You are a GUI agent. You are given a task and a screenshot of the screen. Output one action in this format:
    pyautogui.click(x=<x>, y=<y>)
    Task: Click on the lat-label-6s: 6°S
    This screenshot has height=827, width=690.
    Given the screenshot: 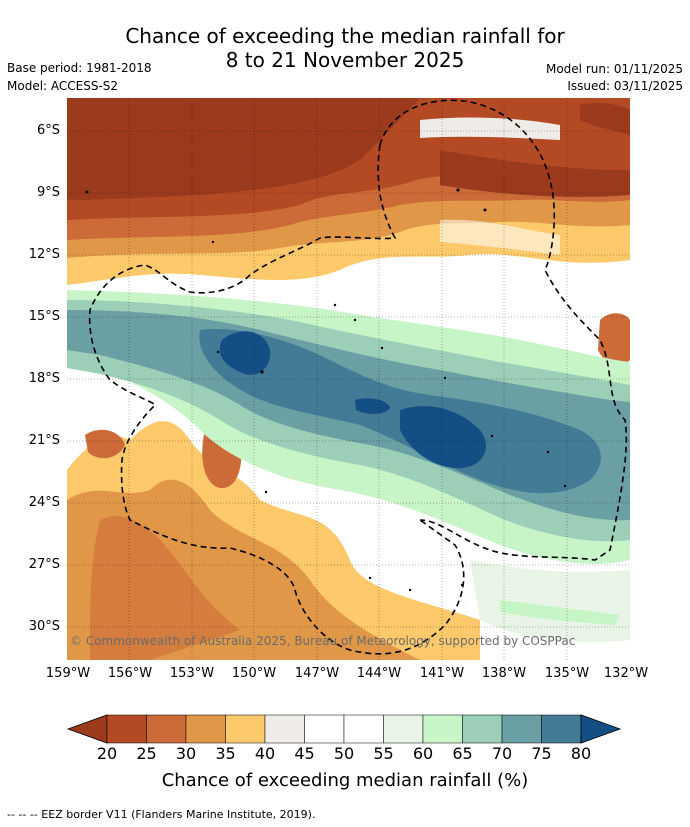 What is the action you would take?
    pyautogui.click(x=48, y=130)
    